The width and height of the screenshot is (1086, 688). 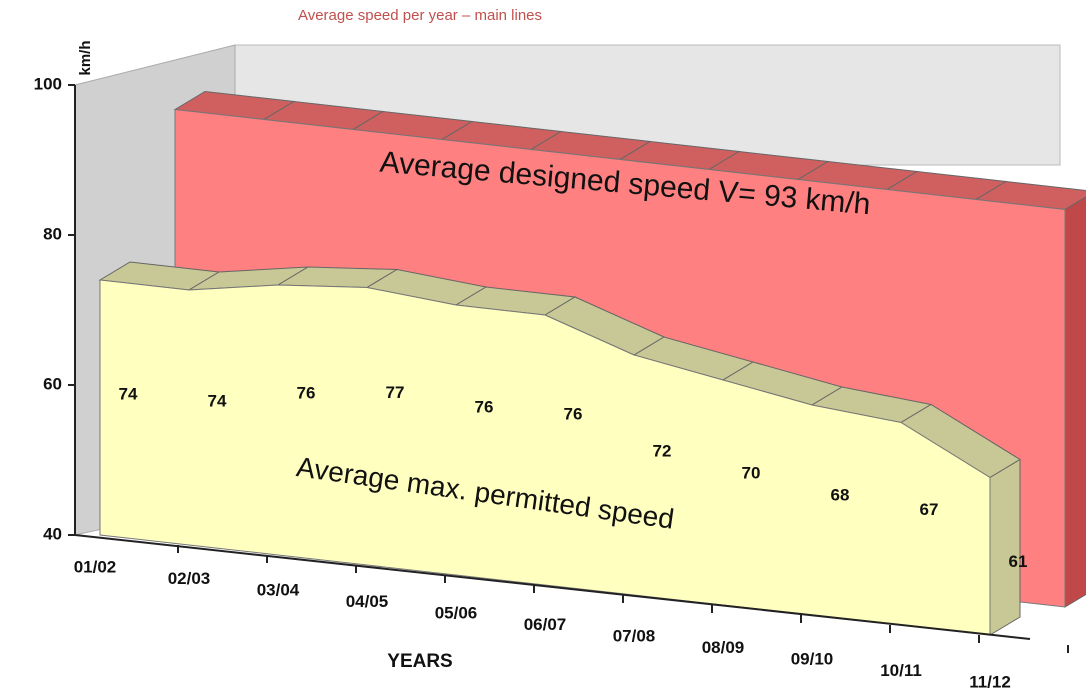 What do you see at coordinates (723, 647) in the screenshot?
I see `x-tick-label: 08/09` at bounding box center [723, 647].